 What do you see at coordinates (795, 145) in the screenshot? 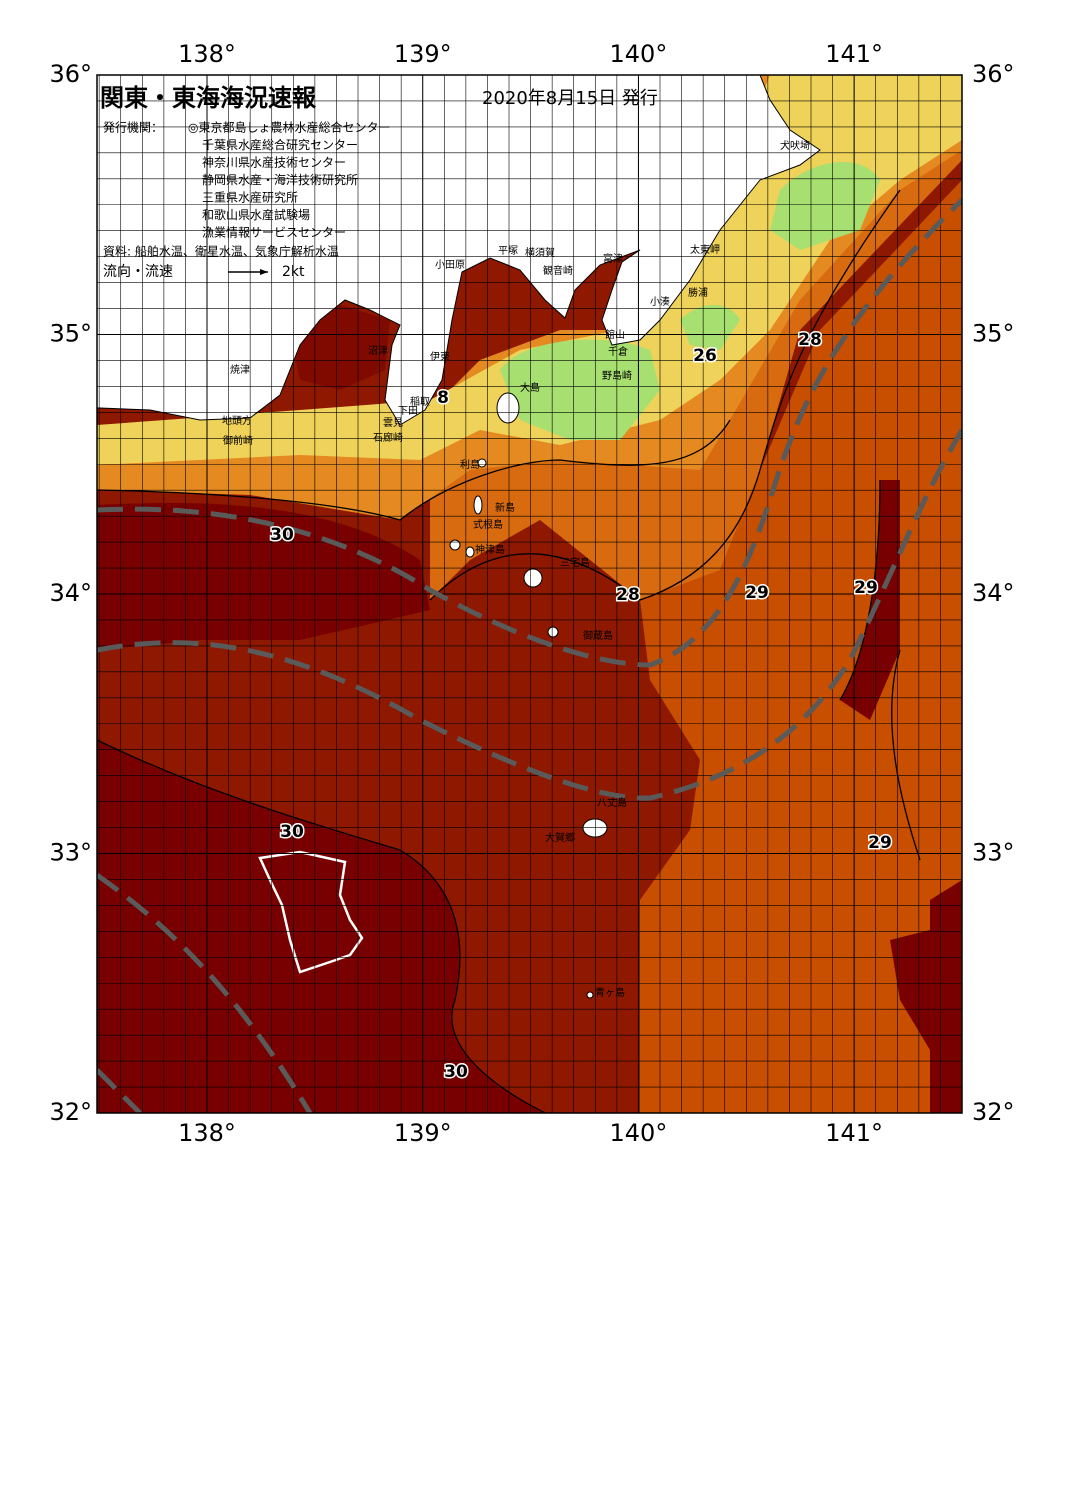
I see `place-name: 犬吠埼` at bounding box center [795, 145].